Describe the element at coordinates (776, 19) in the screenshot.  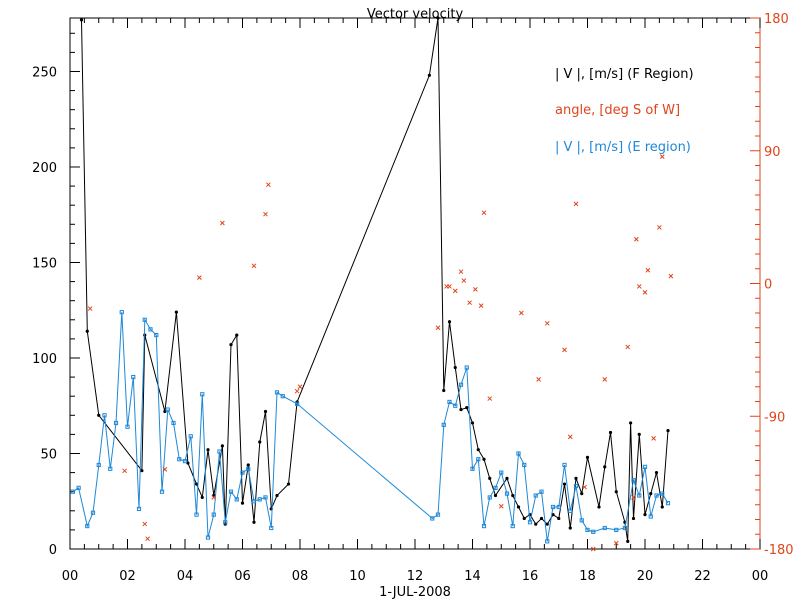
I see `y-right-tick-label: 180` at that location.